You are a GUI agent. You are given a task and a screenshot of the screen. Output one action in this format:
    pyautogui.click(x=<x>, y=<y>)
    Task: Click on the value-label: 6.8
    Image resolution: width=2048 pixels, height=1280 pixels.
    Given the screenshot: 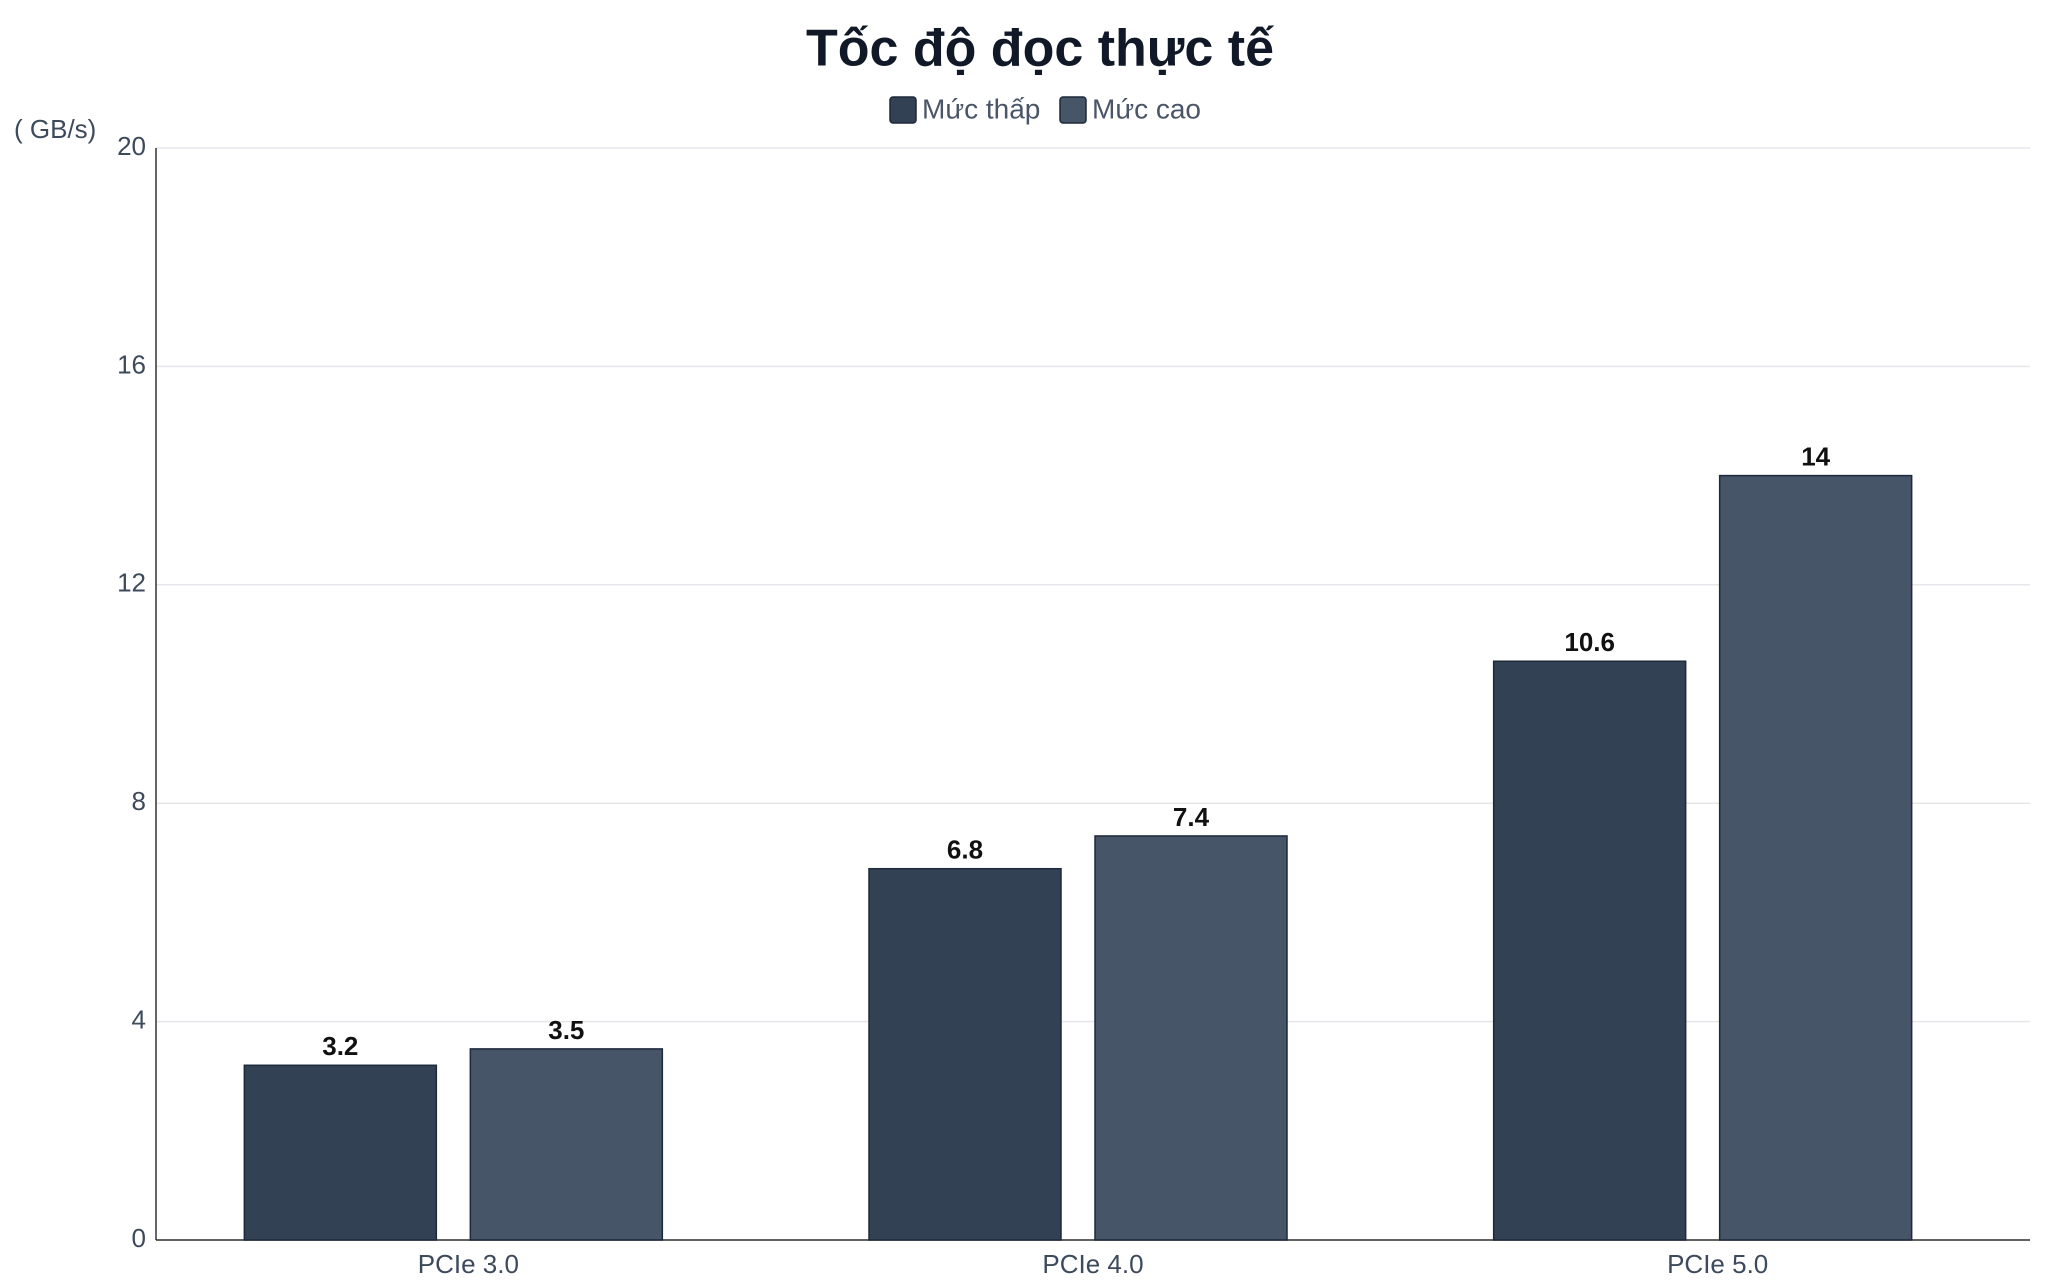 What is the action you would take?
    pyautogui.click(x=965, y=850)
    